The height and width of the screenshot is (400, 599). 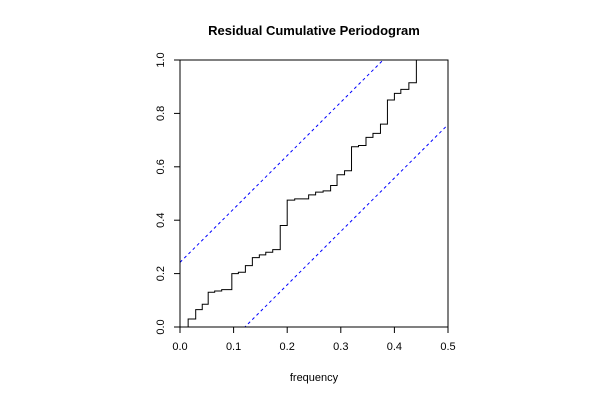 What do you see at coordinates (314, 378) in the screenshot?
I see `x-axis-label: frequency` at bounding box center [314, 378].